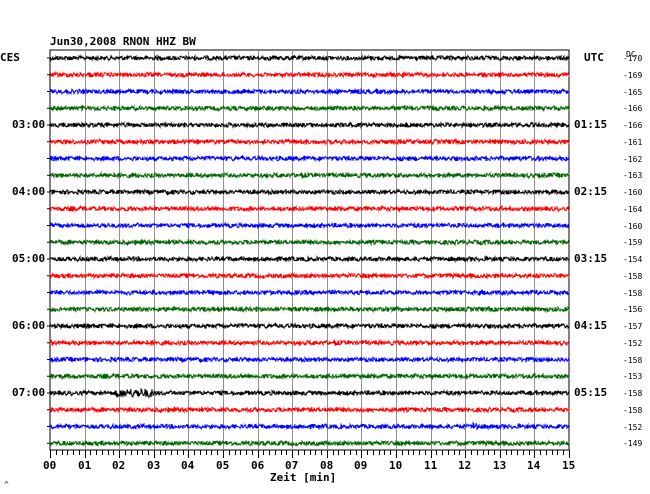 Image resolution: width=650 pixels, height=494 pixels. I want to click on x-tick-label: 14, so click(534, 465).